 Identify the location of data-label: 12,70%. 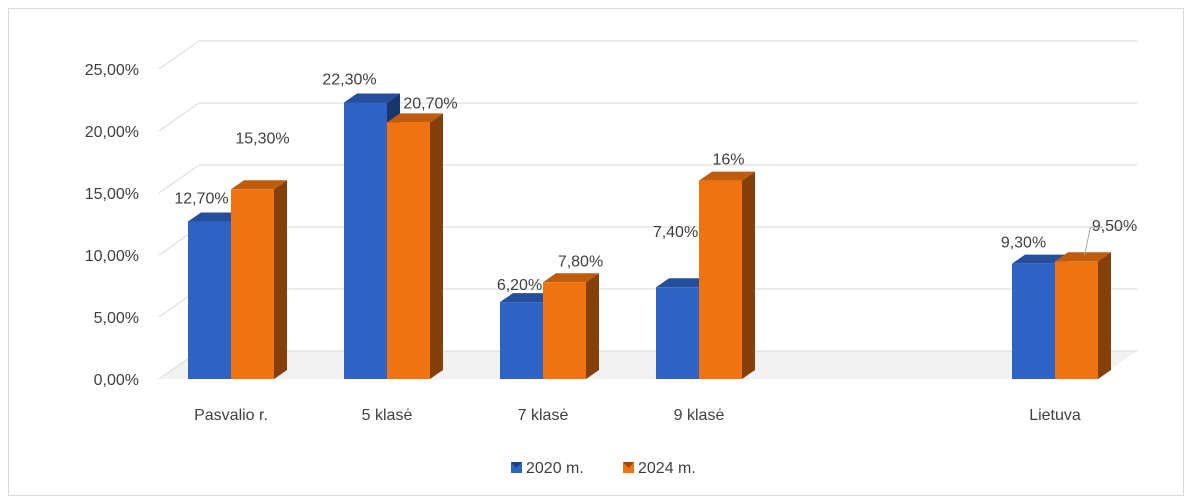
(201, 199).